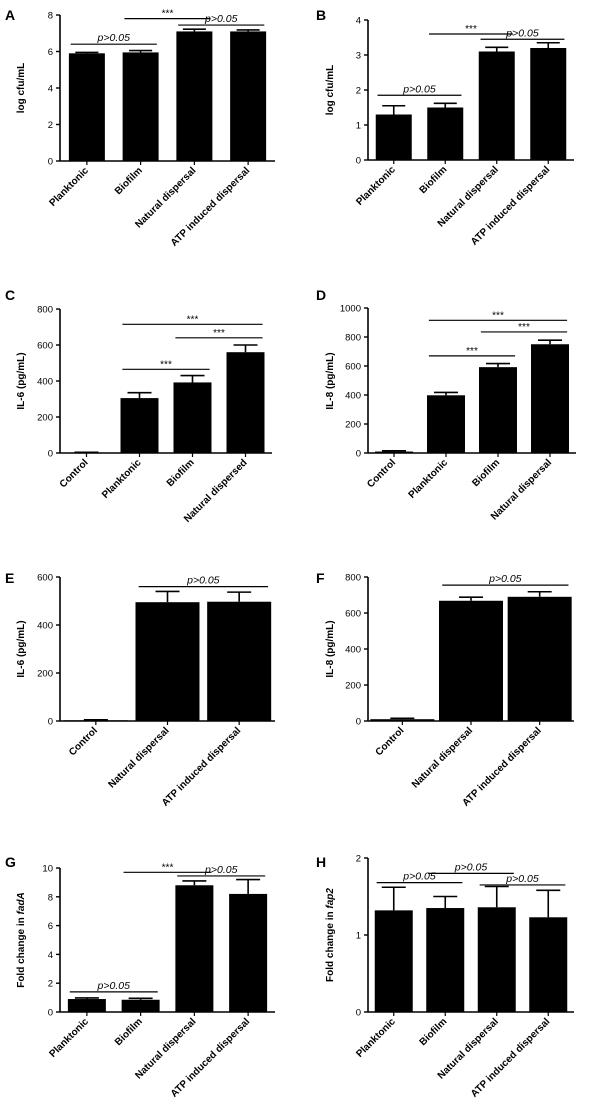 This screenshot has height=1109, width=592. I want to click on panel-letter: G, so click(10, 862).